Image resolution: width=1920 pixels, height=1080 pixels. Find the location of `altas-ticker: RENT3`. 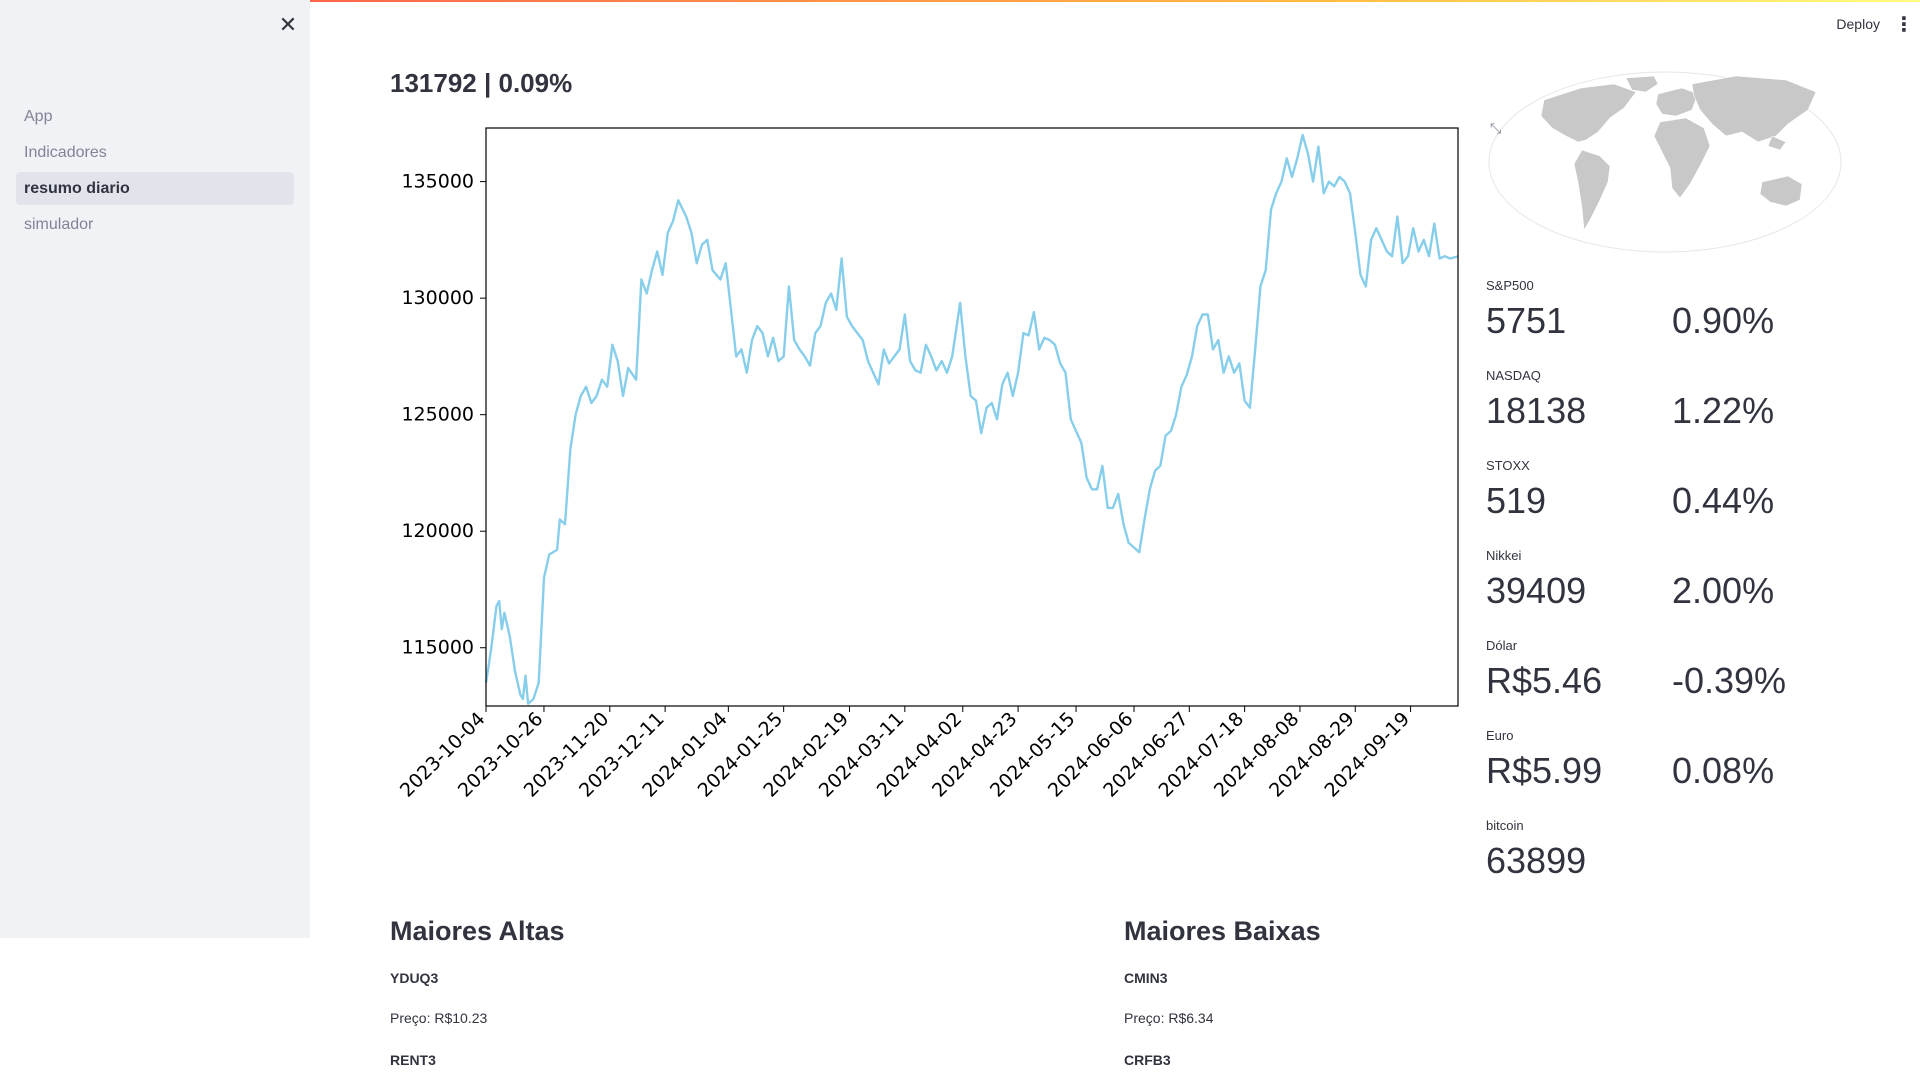

altas-ticker: RENT3 is located at coordinates (413, 1060).